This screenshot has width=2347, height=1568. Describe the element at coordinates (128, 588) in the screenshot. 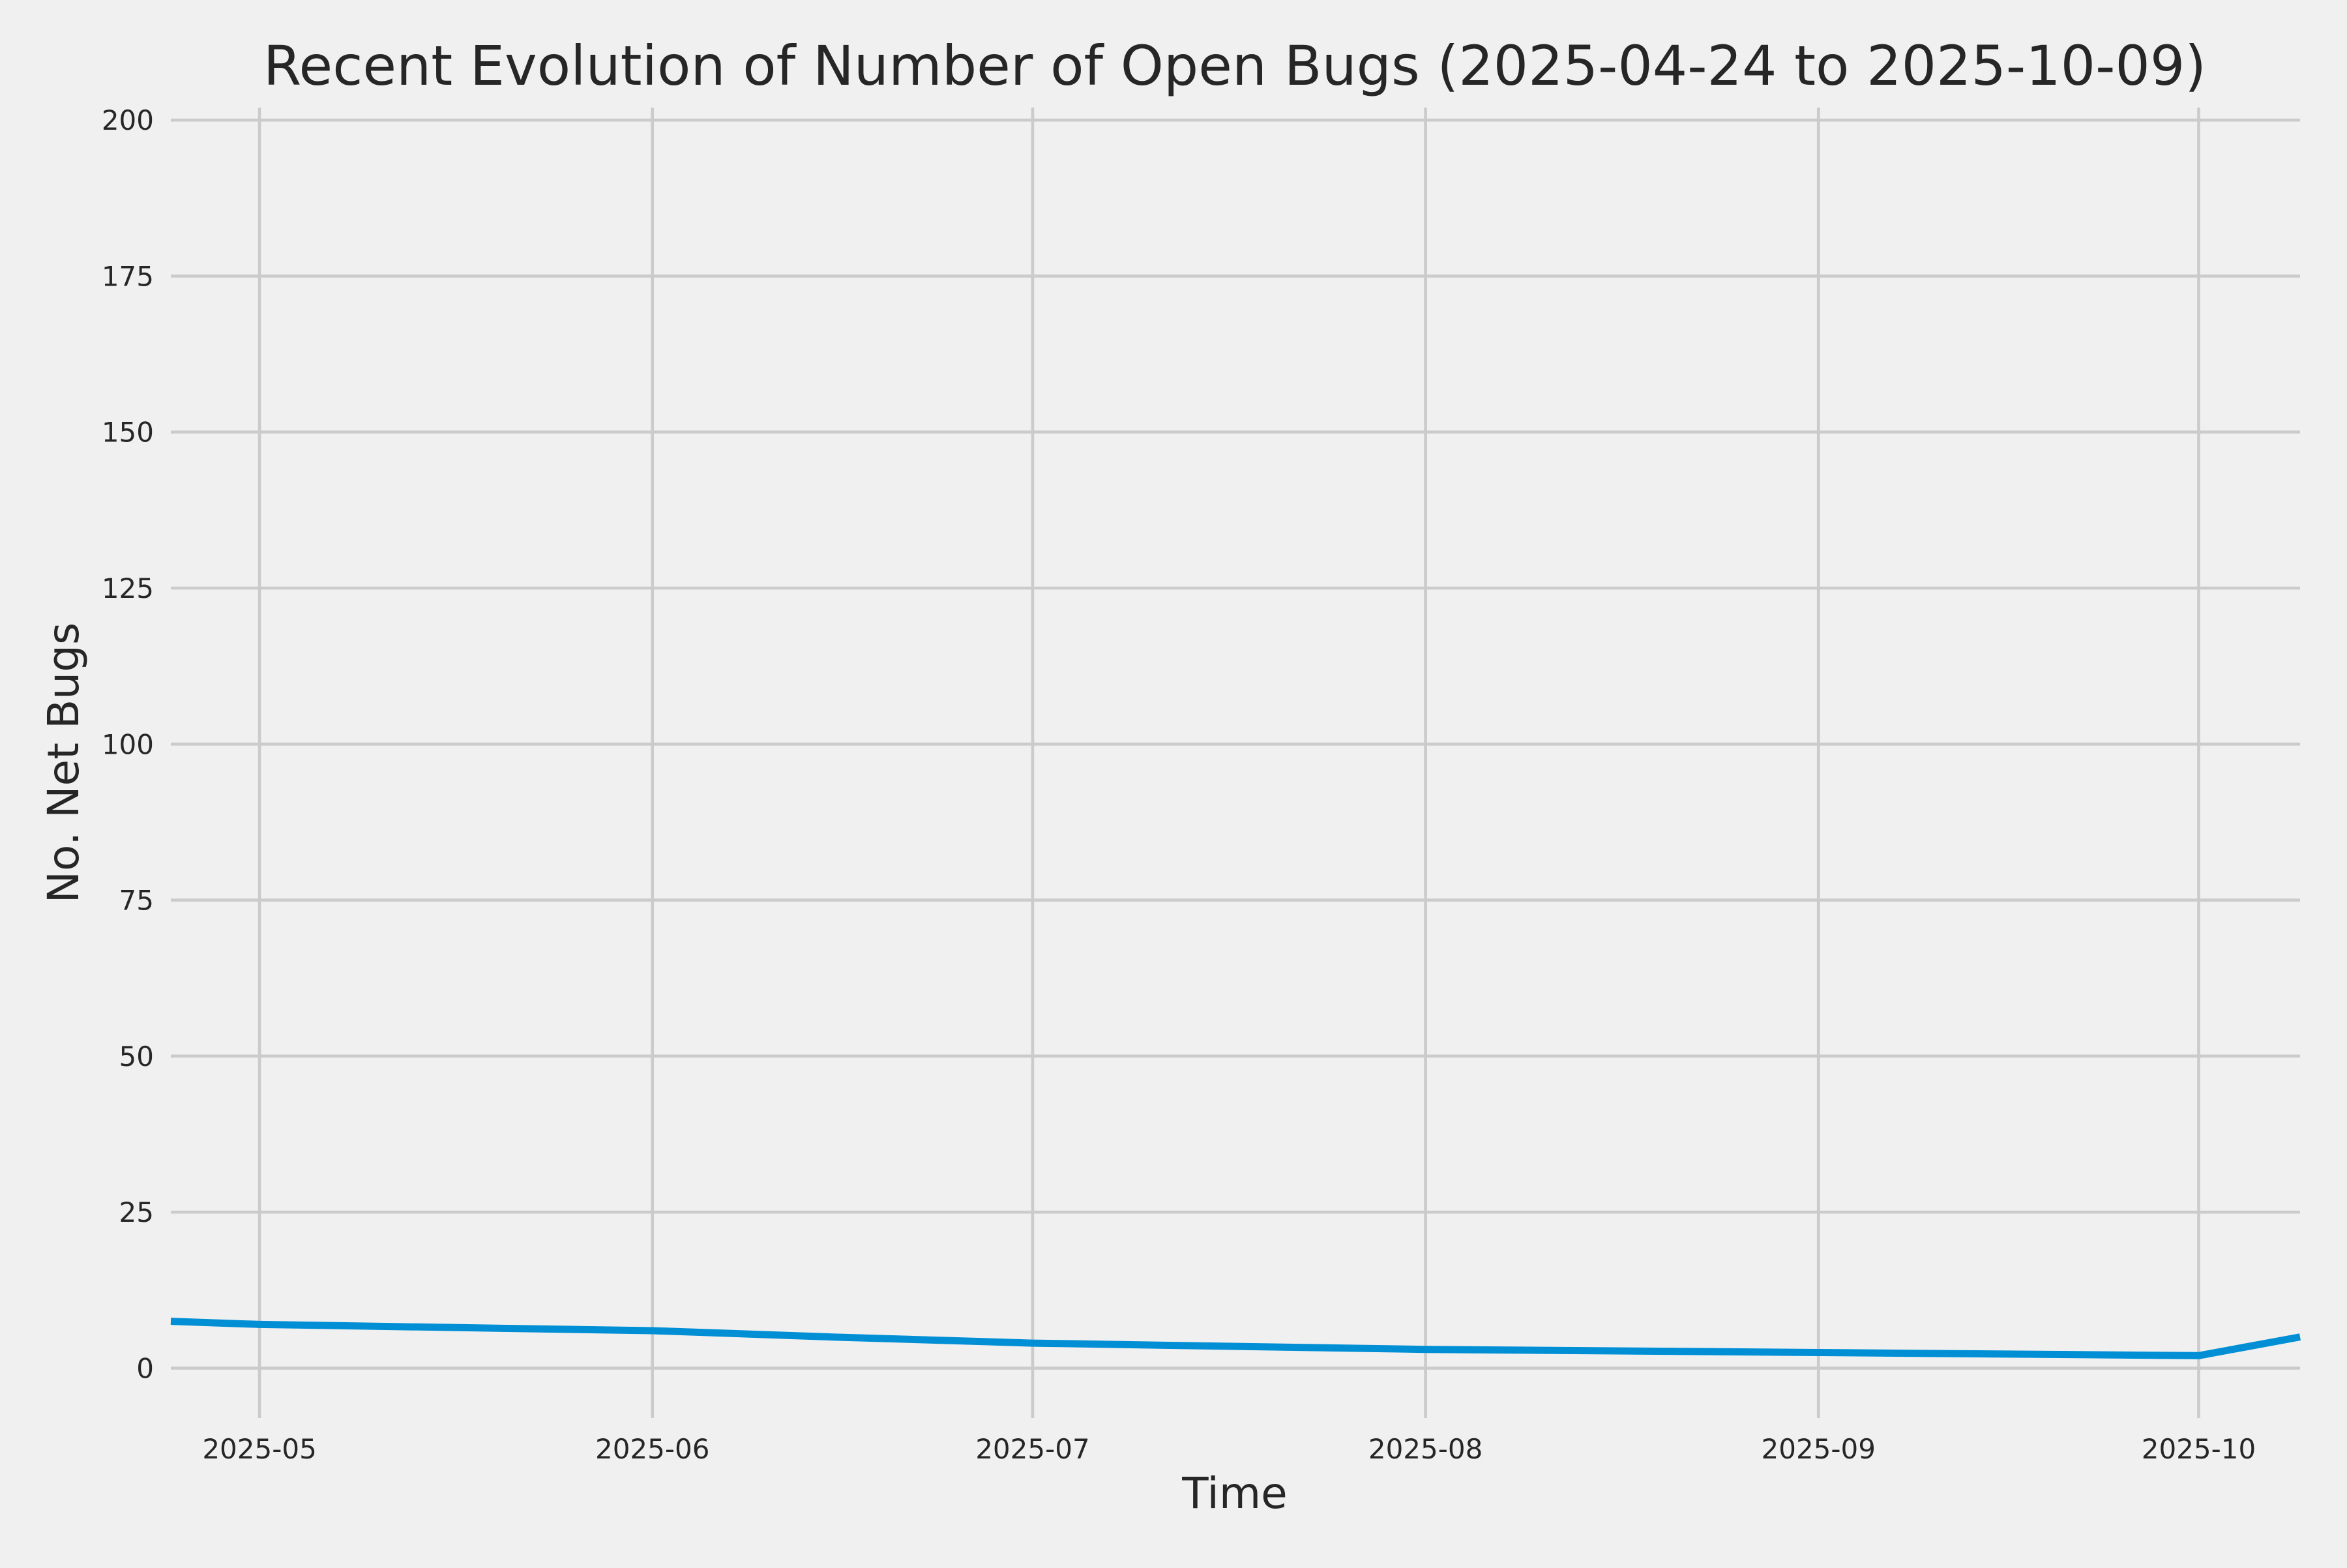

I see `y-tick-label: 125` at that location.